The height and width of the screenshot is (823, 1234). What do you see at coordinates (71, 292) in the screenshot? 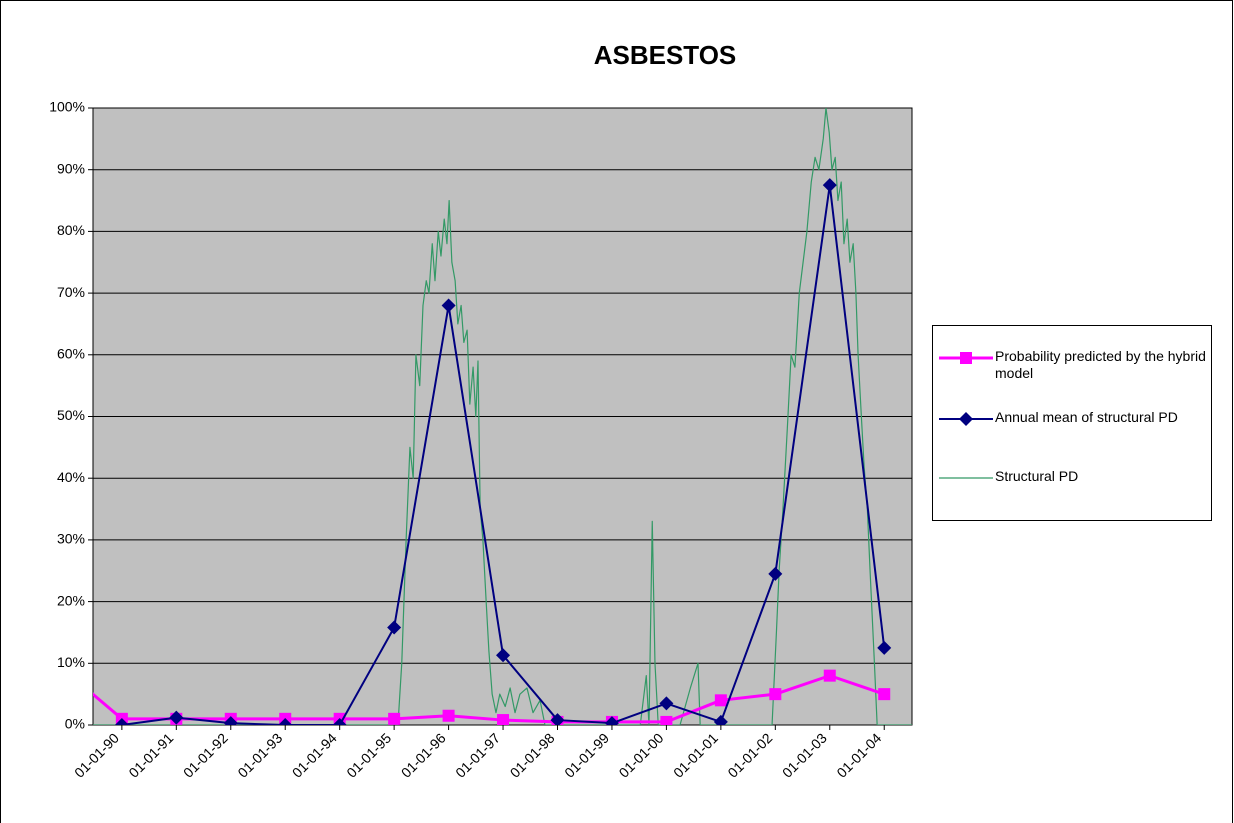
I see `y-tick-label: 70%` at bounding box center [71, 292].